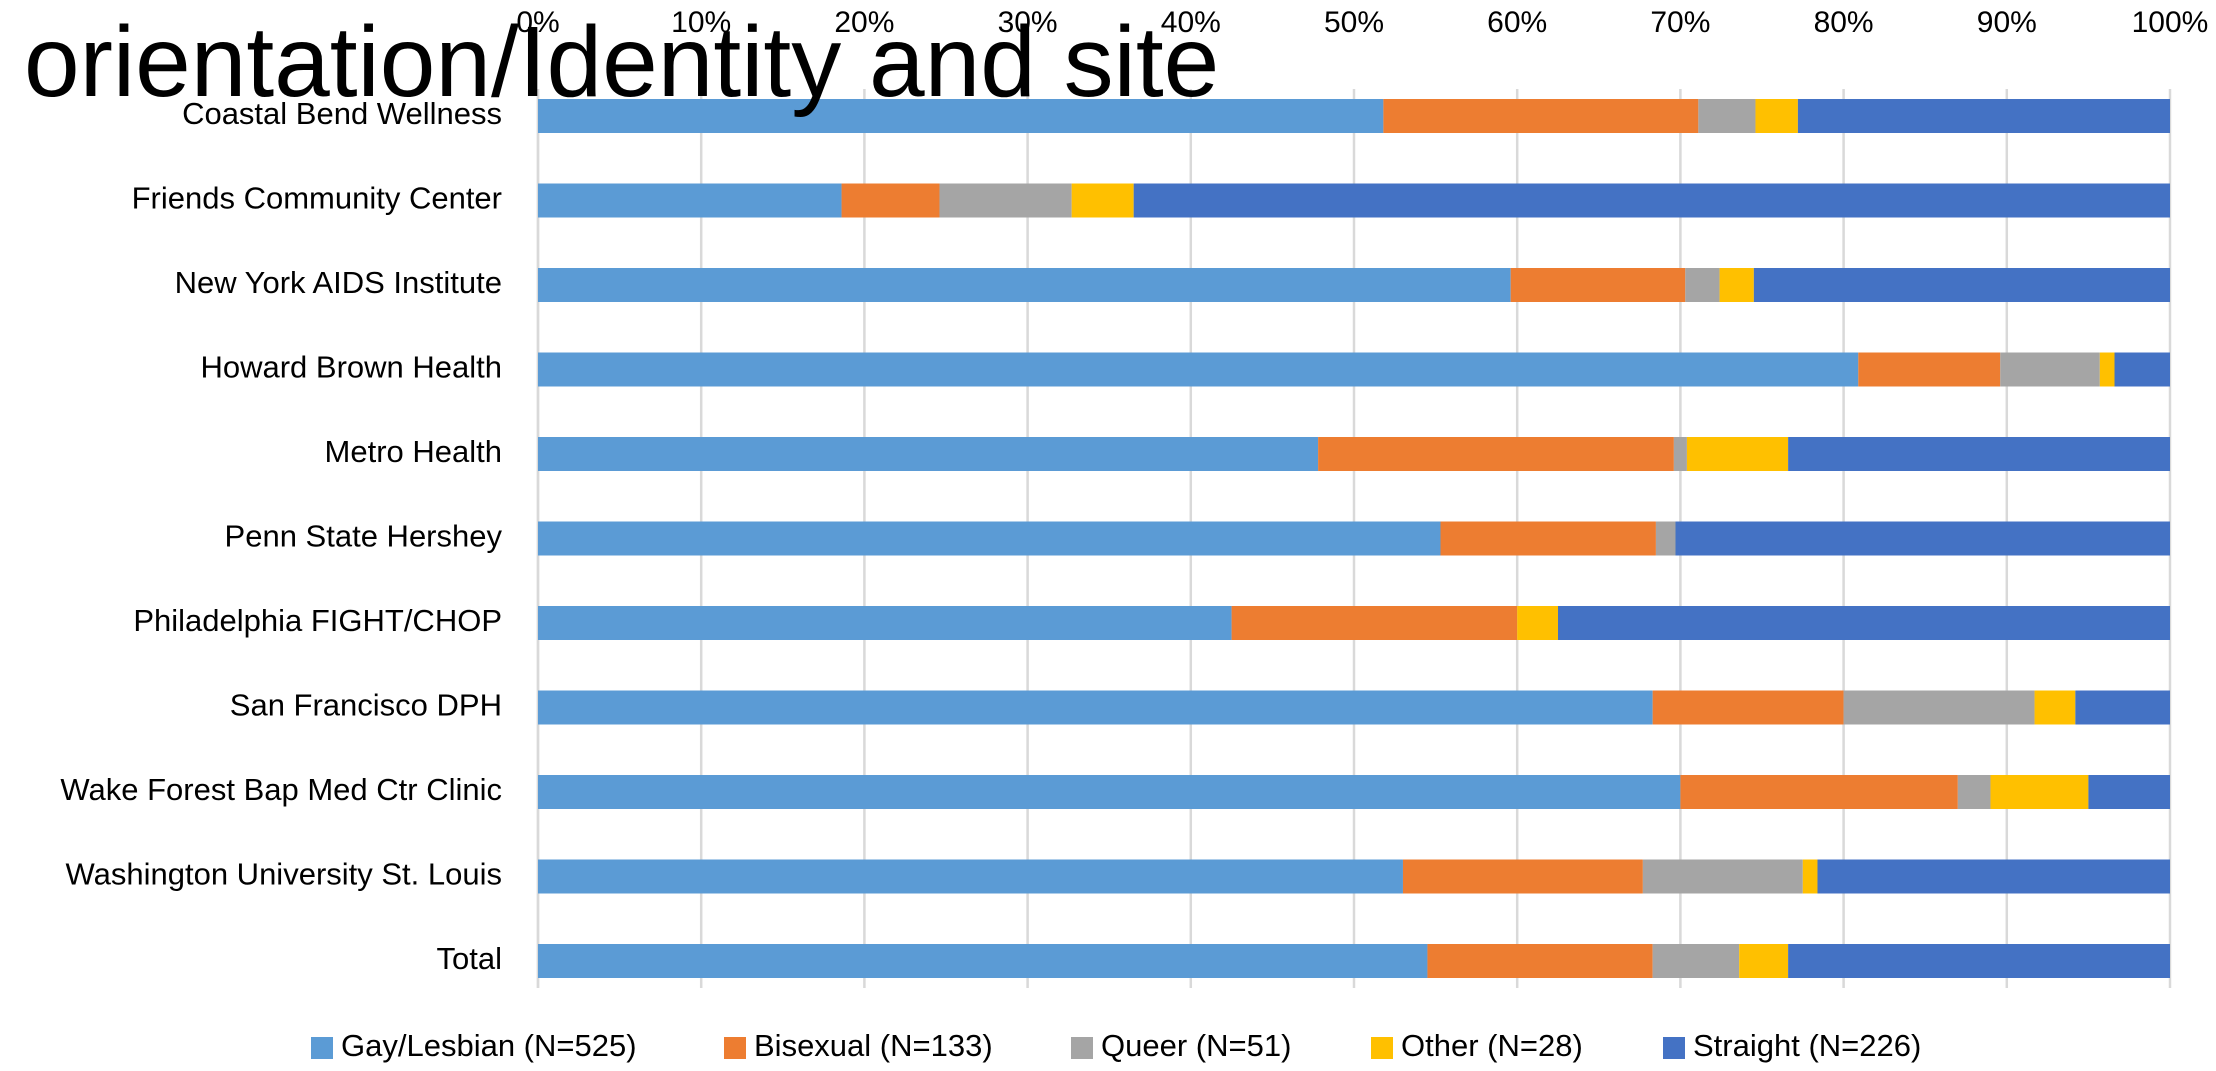  I want to click on x-tick-label: 10%, so click(701, 22).